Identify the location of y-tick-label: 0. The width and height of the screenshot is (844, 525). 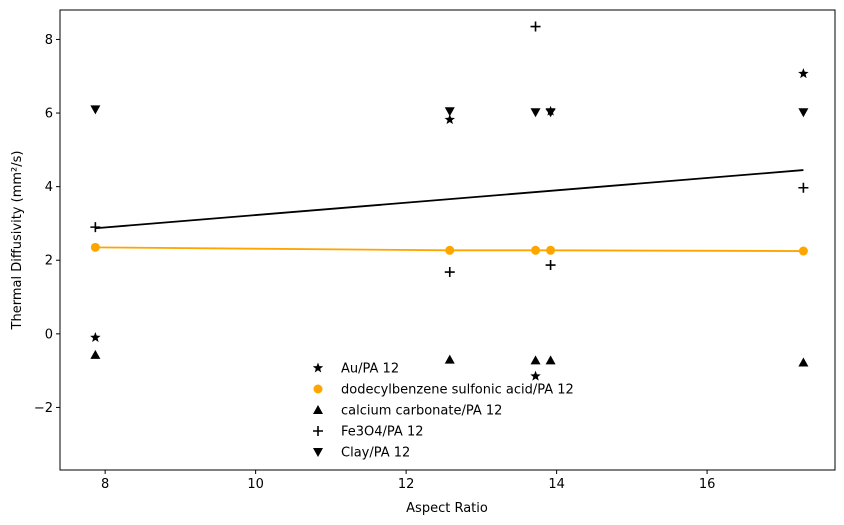
(49, 334).